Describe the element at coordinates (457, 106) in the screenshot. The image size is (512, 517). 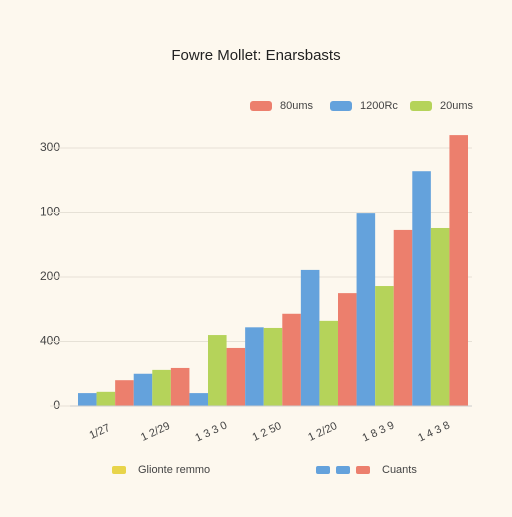
I see `legend-label: 20ums` at that location.